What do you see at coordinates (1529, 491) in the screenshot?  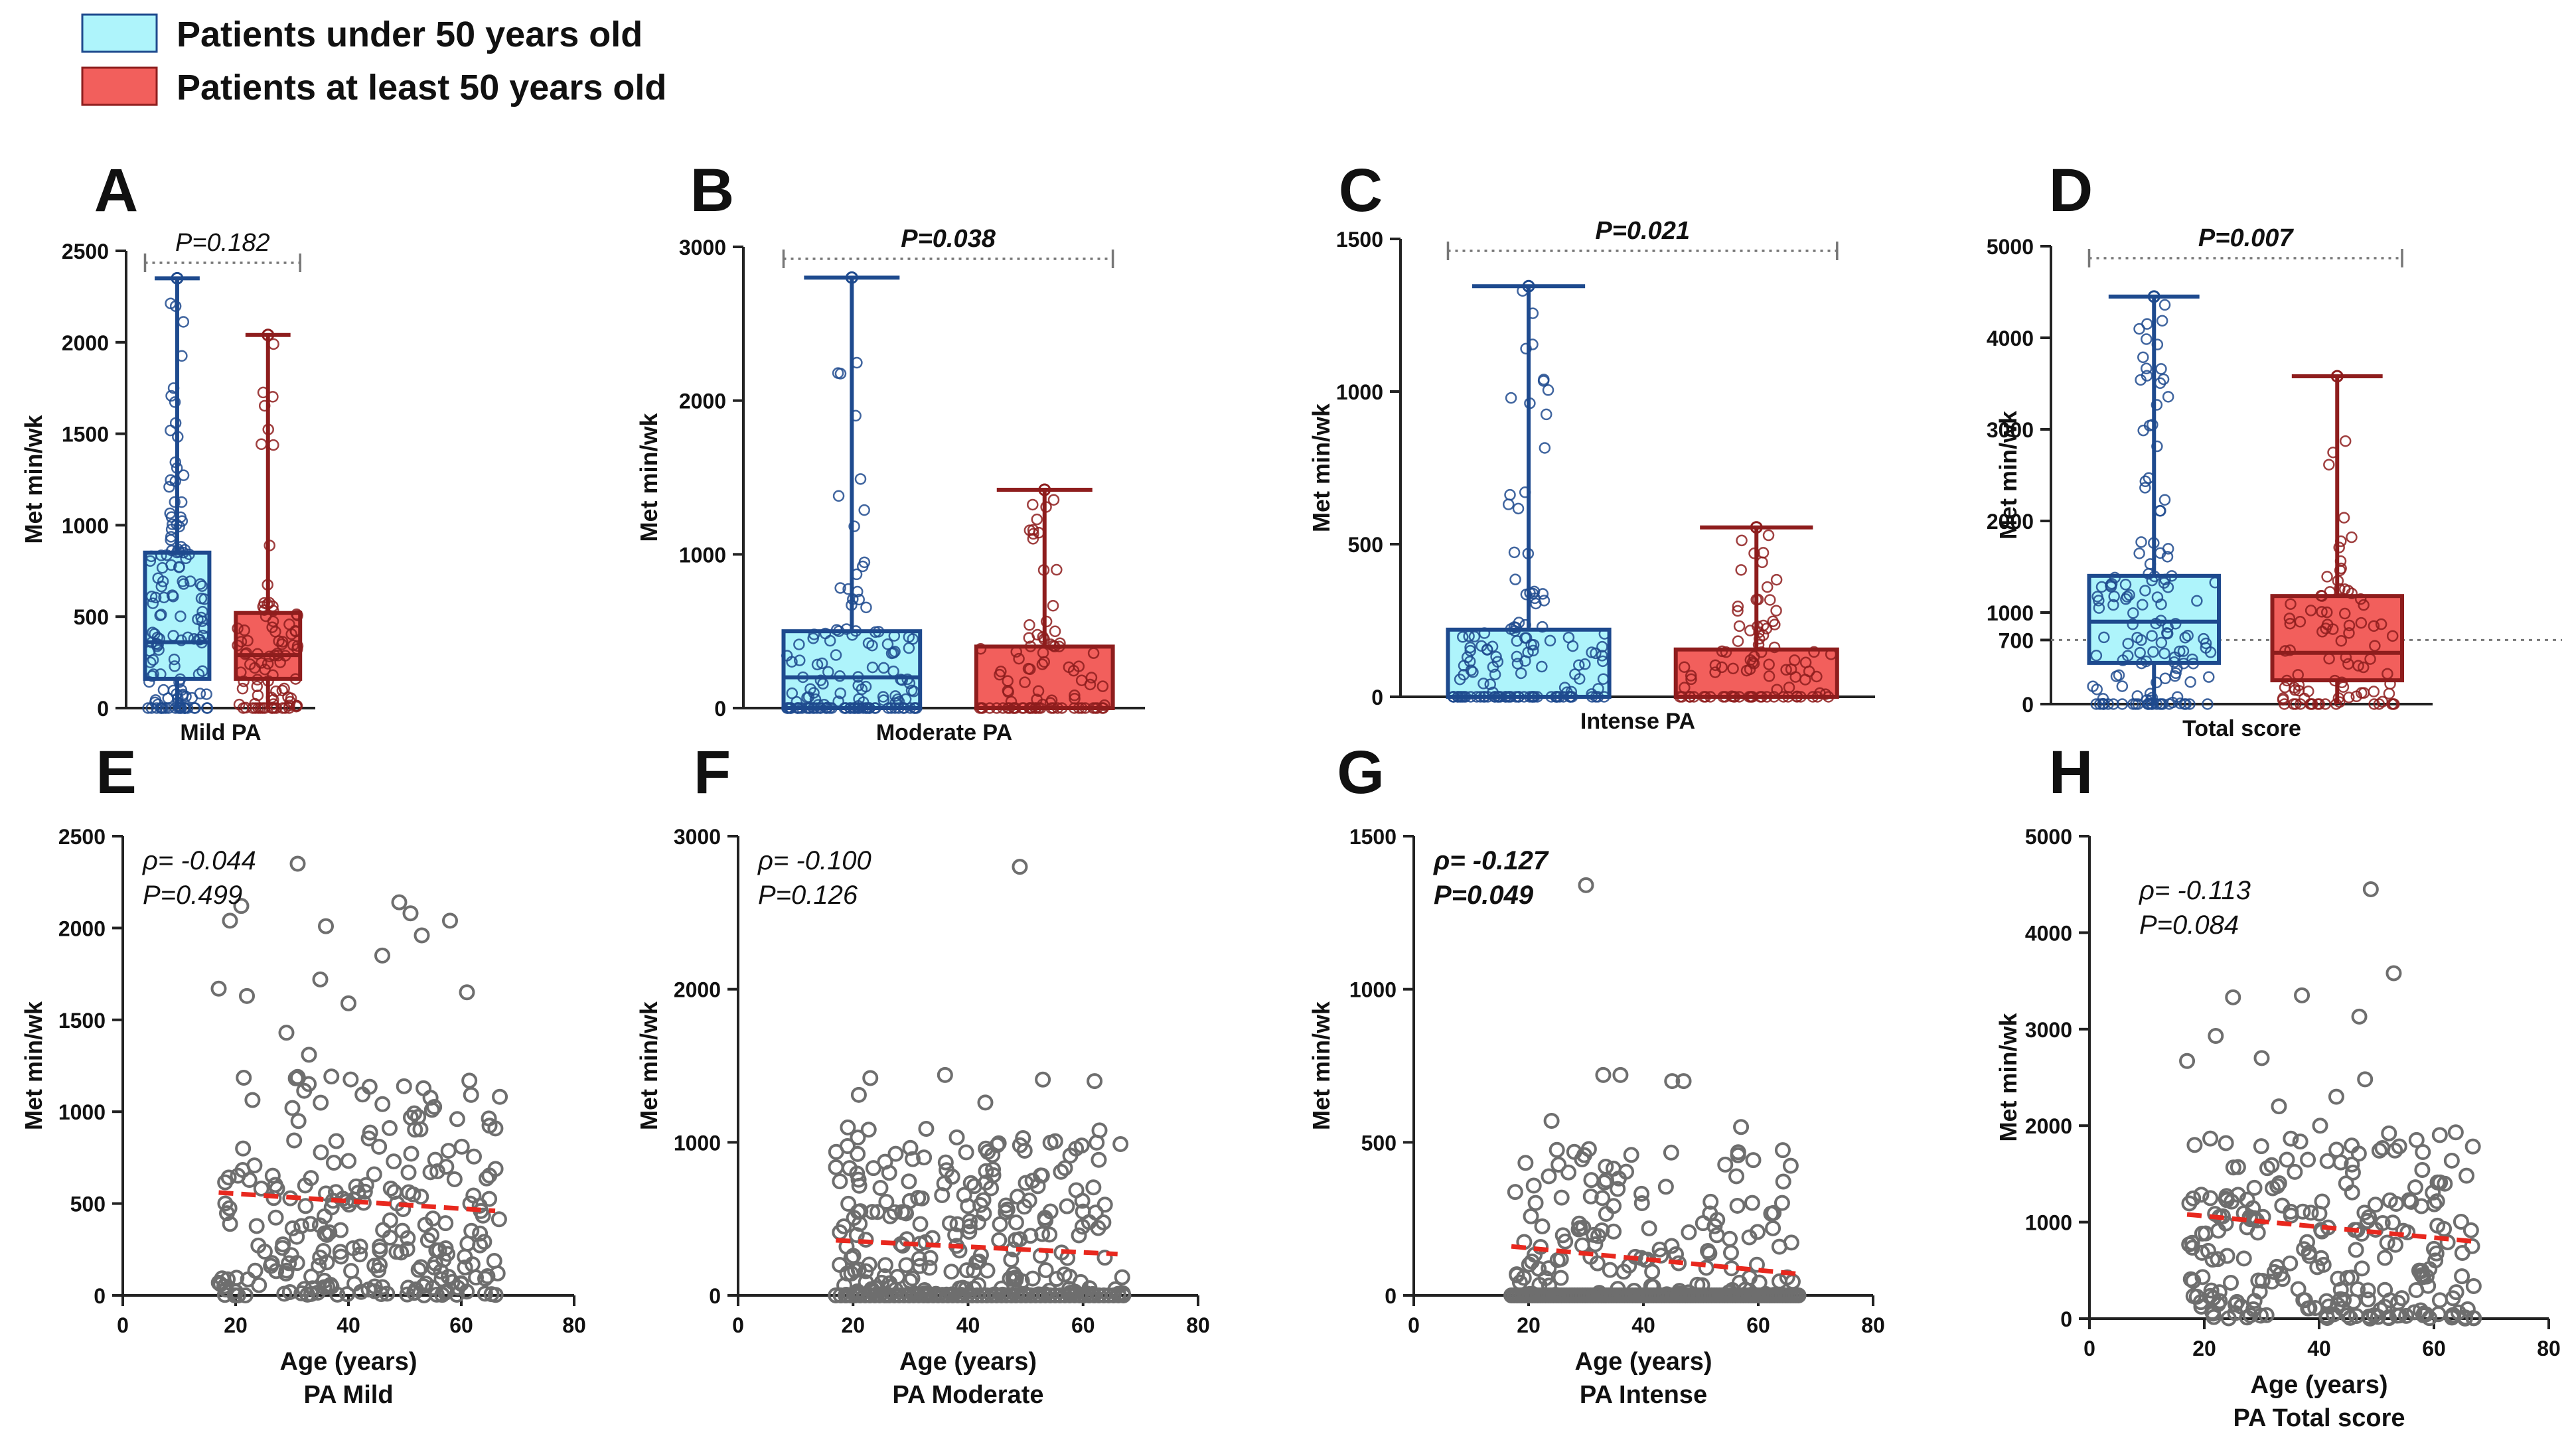 I see `box-under50` at bounding box center [1529, 491].